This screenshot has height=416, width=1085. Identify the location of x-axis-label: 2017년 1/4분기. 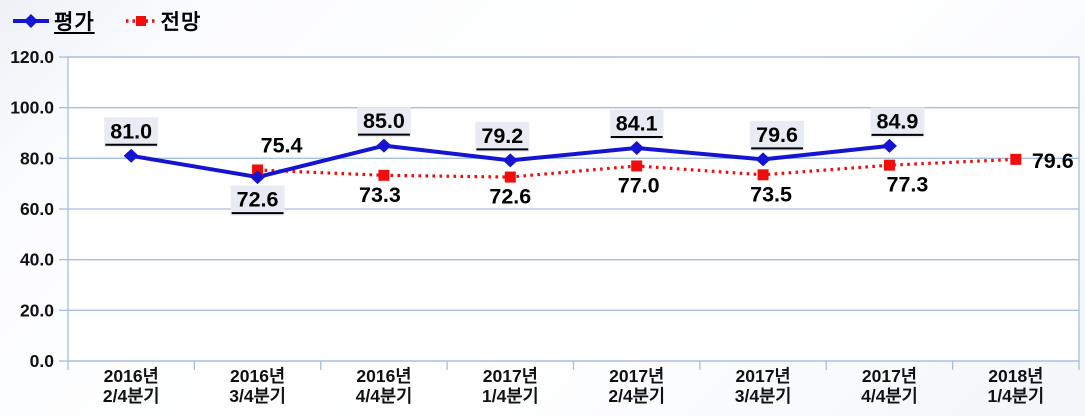
(510, 386).